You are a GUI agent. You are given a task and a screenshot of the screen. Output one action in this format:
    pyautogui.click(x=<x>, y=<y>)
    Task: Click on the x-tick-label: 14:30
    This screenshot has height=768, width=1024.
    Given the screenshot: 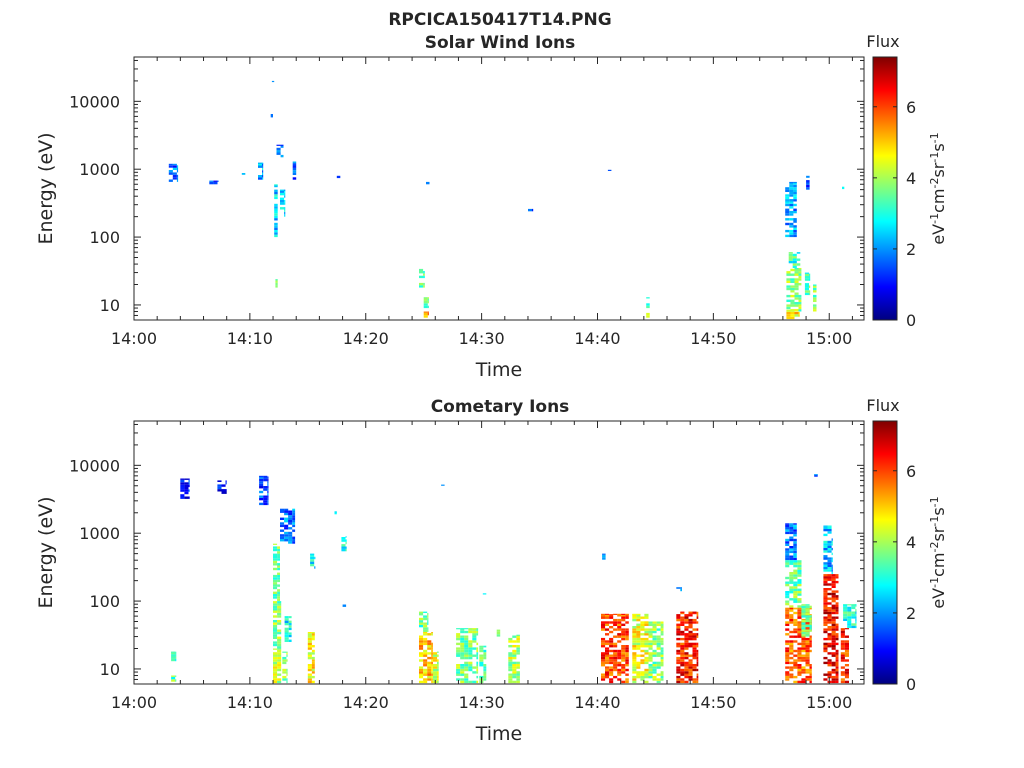 What is the action you would take?
    pyautogui.click(x=482, y=702)
    